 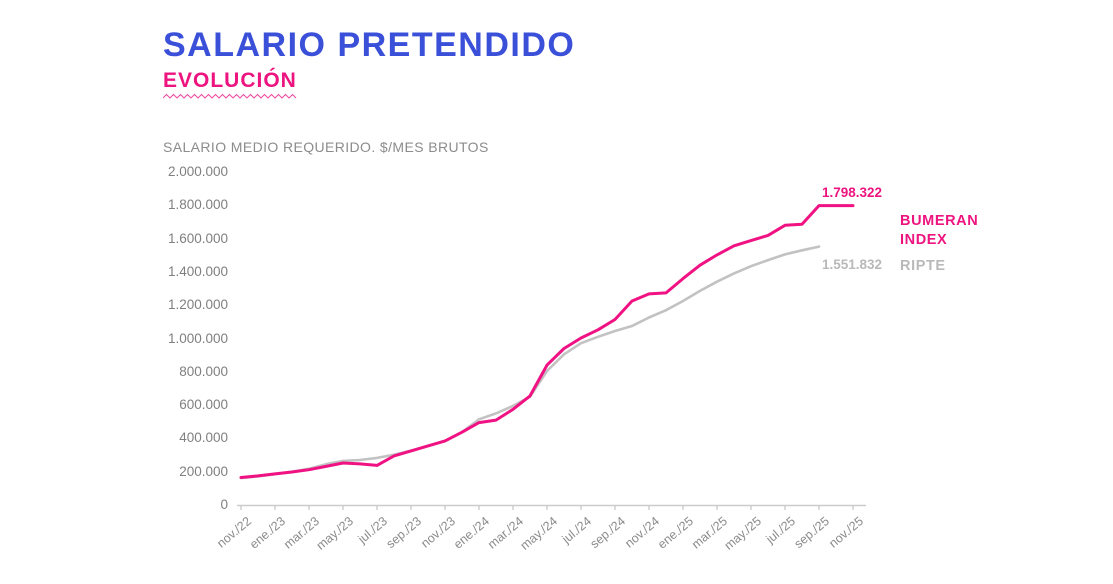 I want to click on y-tick-label: 1.600.000, so click(x=197, y=238).